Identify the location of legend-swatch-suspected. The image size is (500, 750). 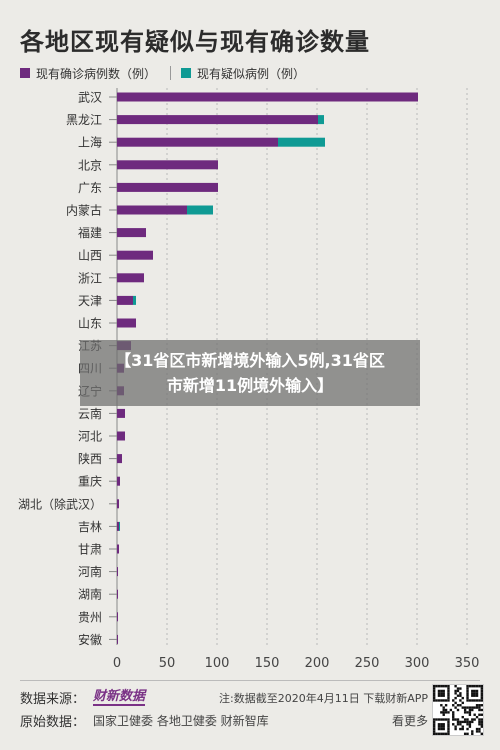
(186, 73).